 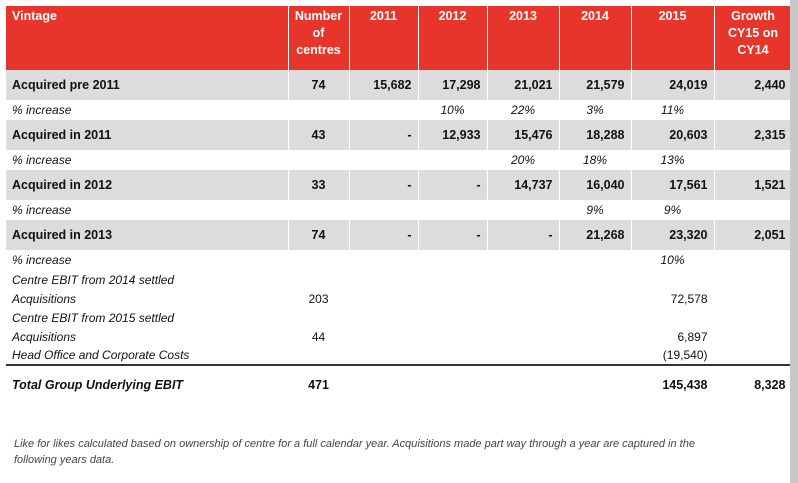 I want to click on cell-2014, so click(x=595, y=260).